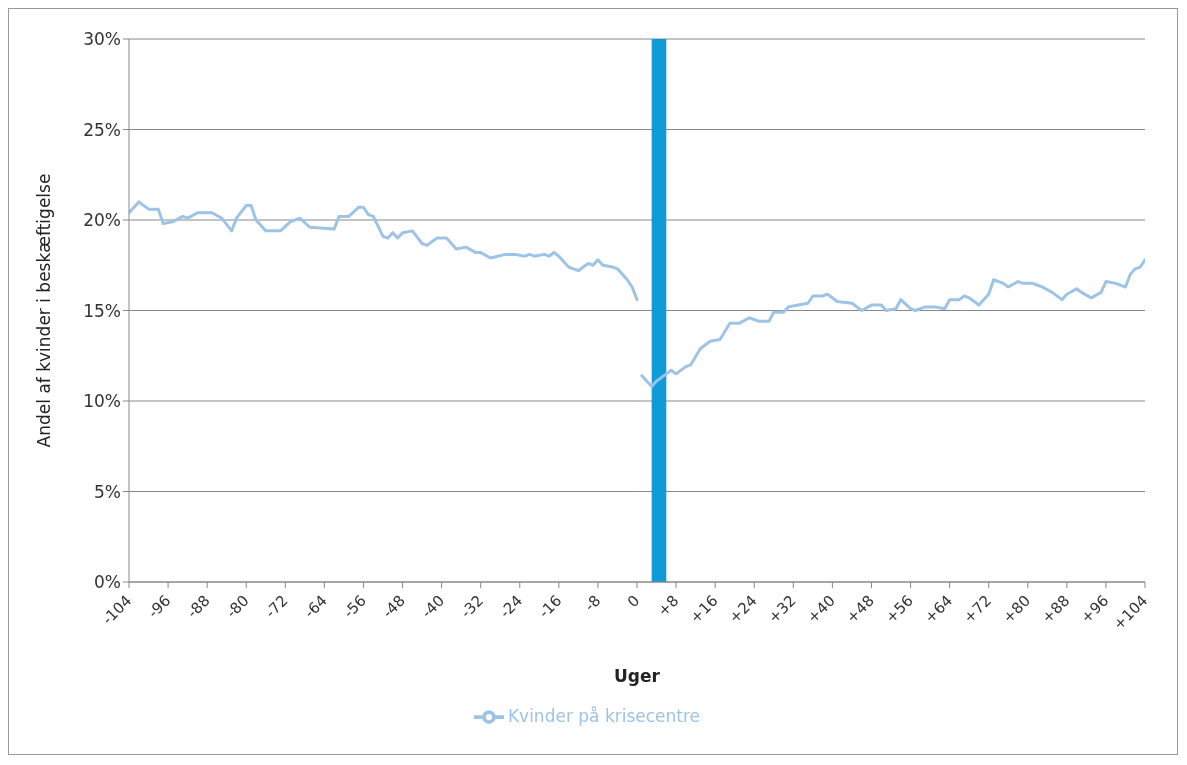  What do you see at coordinates (743, 609) in the screenshot?
I see `x-tick-label: +24` at bounding box center [743, 609].